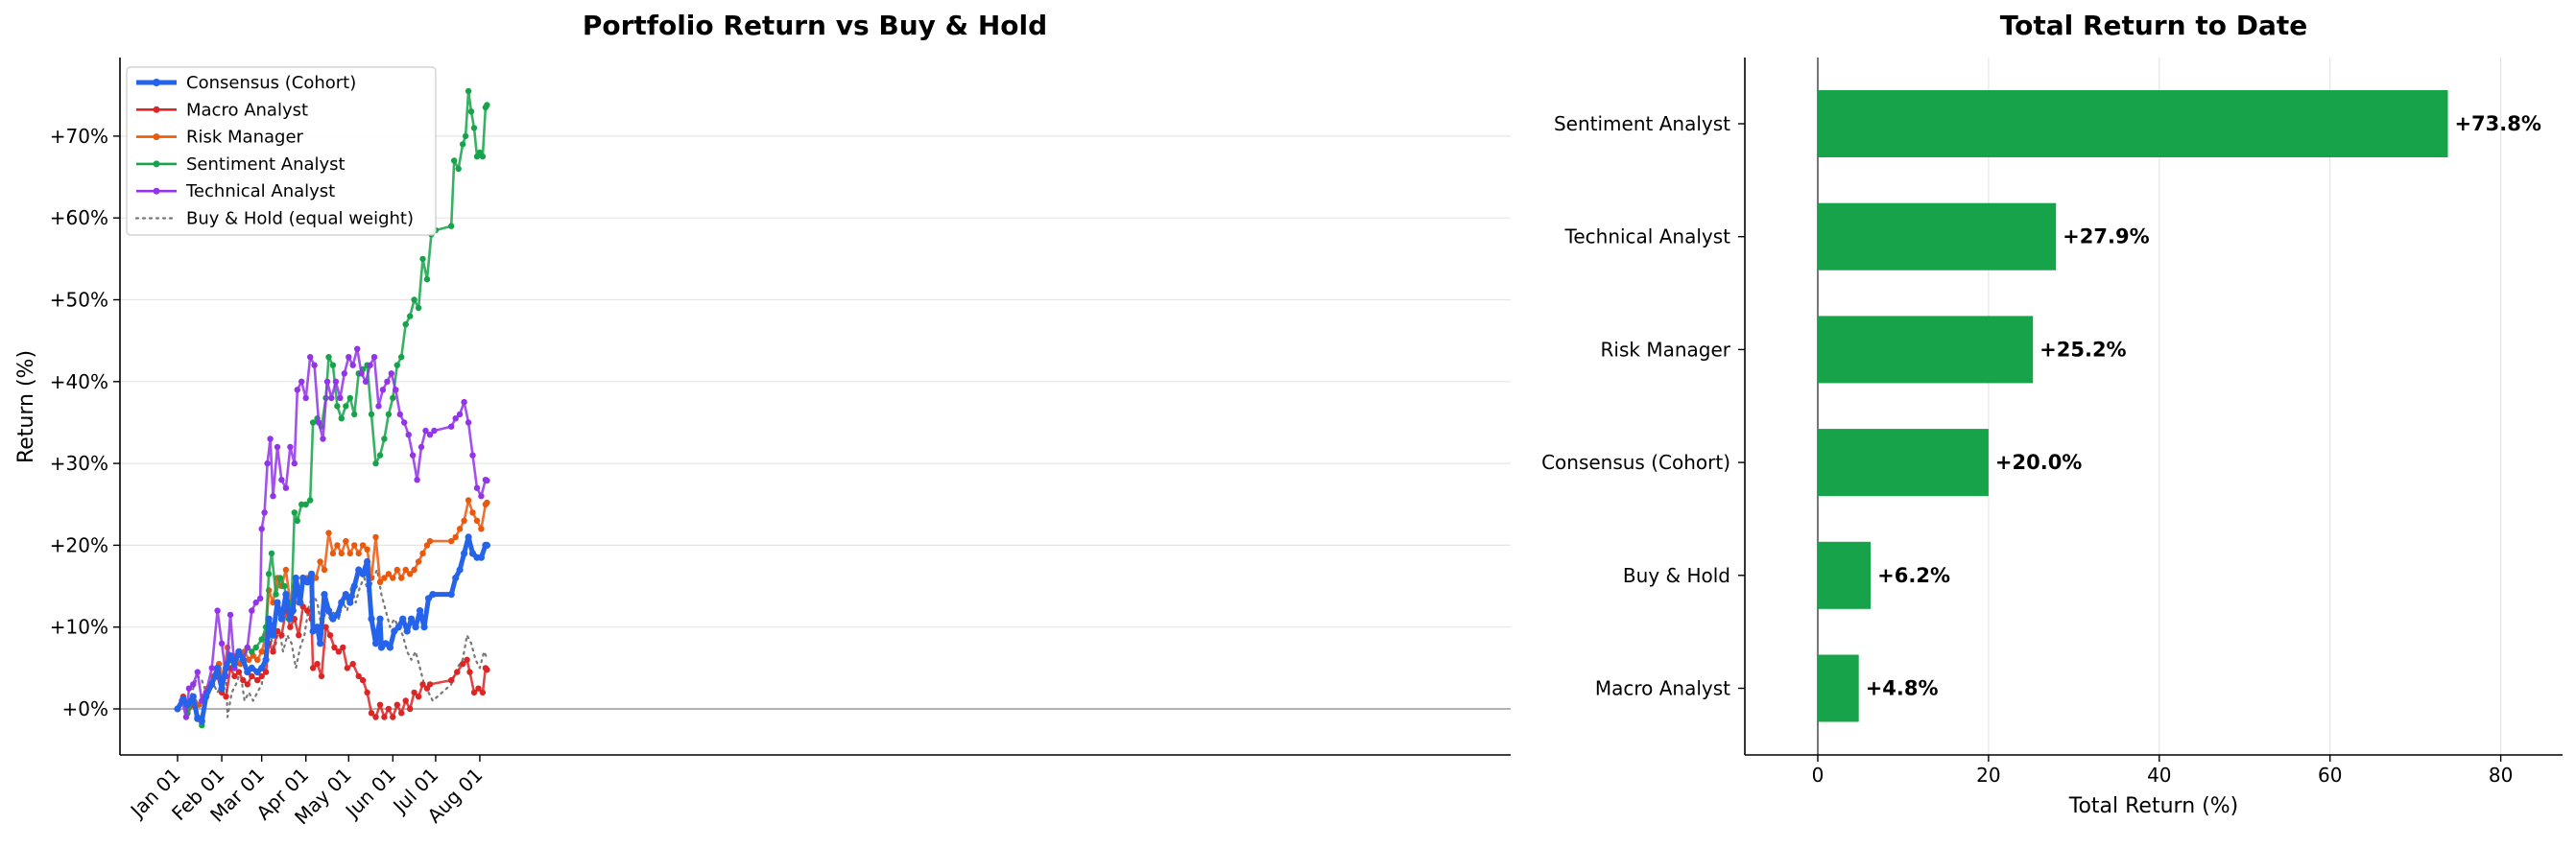 The height and width of the screenshot is (848, 2576). I want to click on bar-chart-xlabel: Total Return (%), so click(2153, 806).